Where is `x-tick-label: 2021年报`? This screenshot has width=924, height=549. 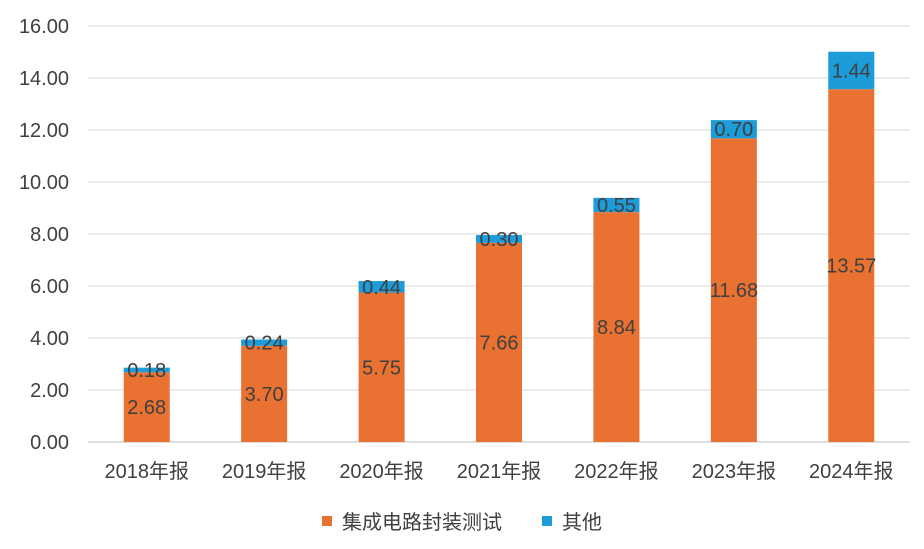
x-tick-label: 2021年报 is located at coordinates (499, 471).